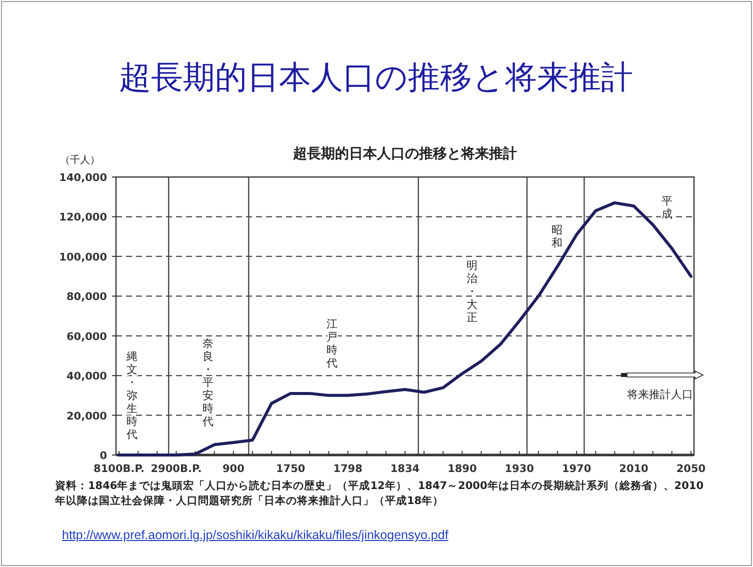  I want to click on x-tick-label: 2900B.P., so click(176, 469).